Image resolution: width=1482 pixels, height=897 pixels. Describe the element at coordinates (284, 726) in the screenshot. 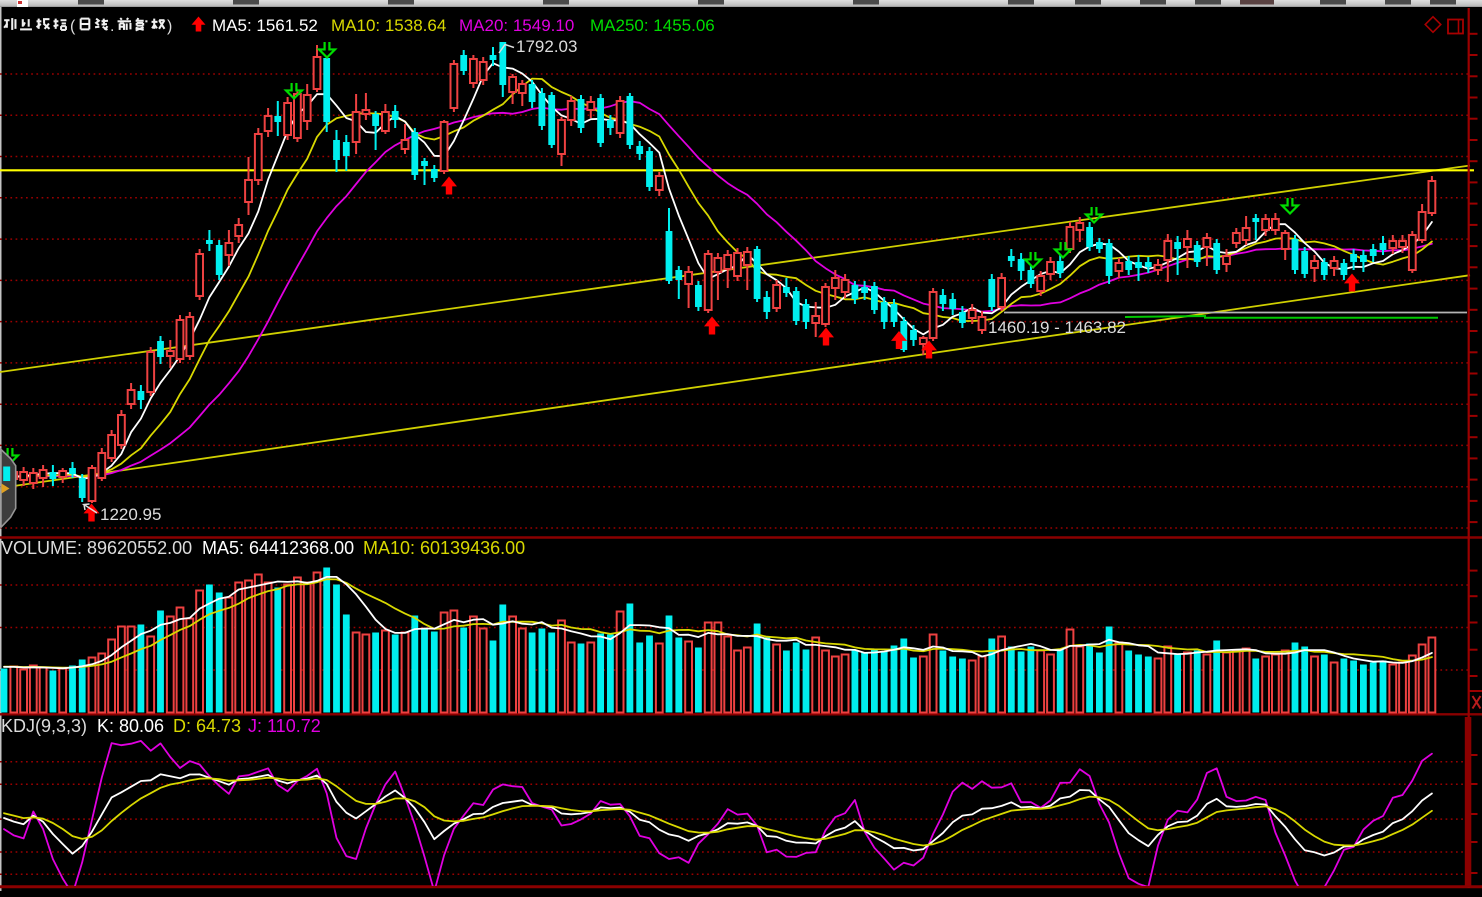

I see `svg-text: J: 110.72` at that location.